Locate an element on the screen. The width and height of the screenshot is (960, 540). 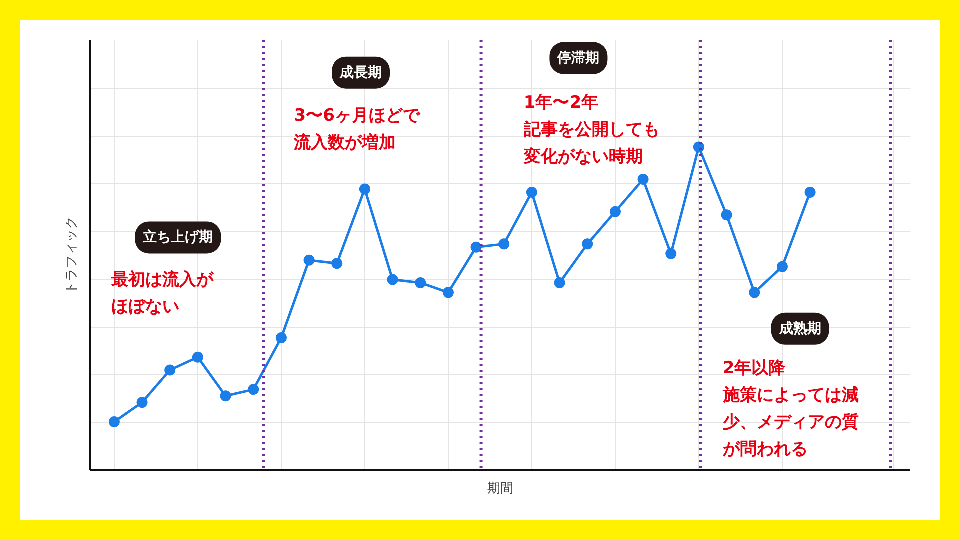
text: 成長期 is located at coordinates (360, 72).